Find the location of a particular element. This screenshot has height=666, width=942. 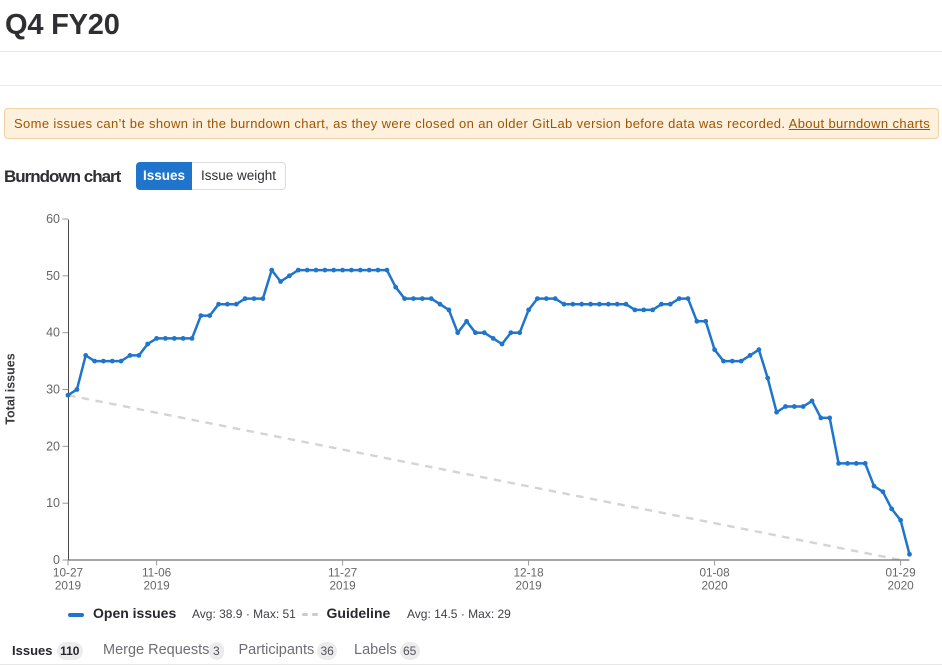

svg-text: 60 is located at coordinates (53, 219).